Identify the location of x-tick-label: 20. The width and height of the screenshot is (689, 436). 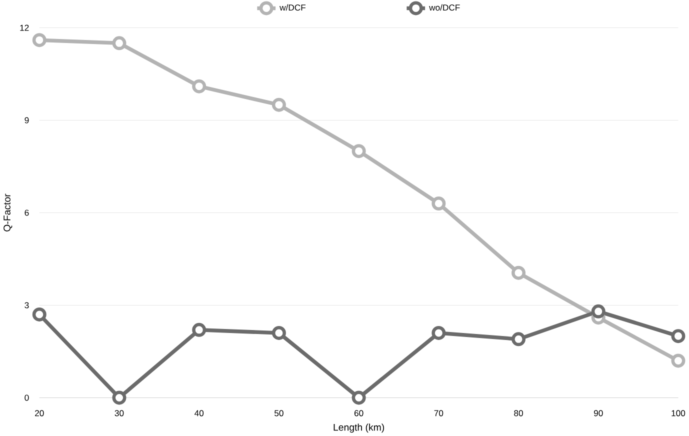
(39, 413).